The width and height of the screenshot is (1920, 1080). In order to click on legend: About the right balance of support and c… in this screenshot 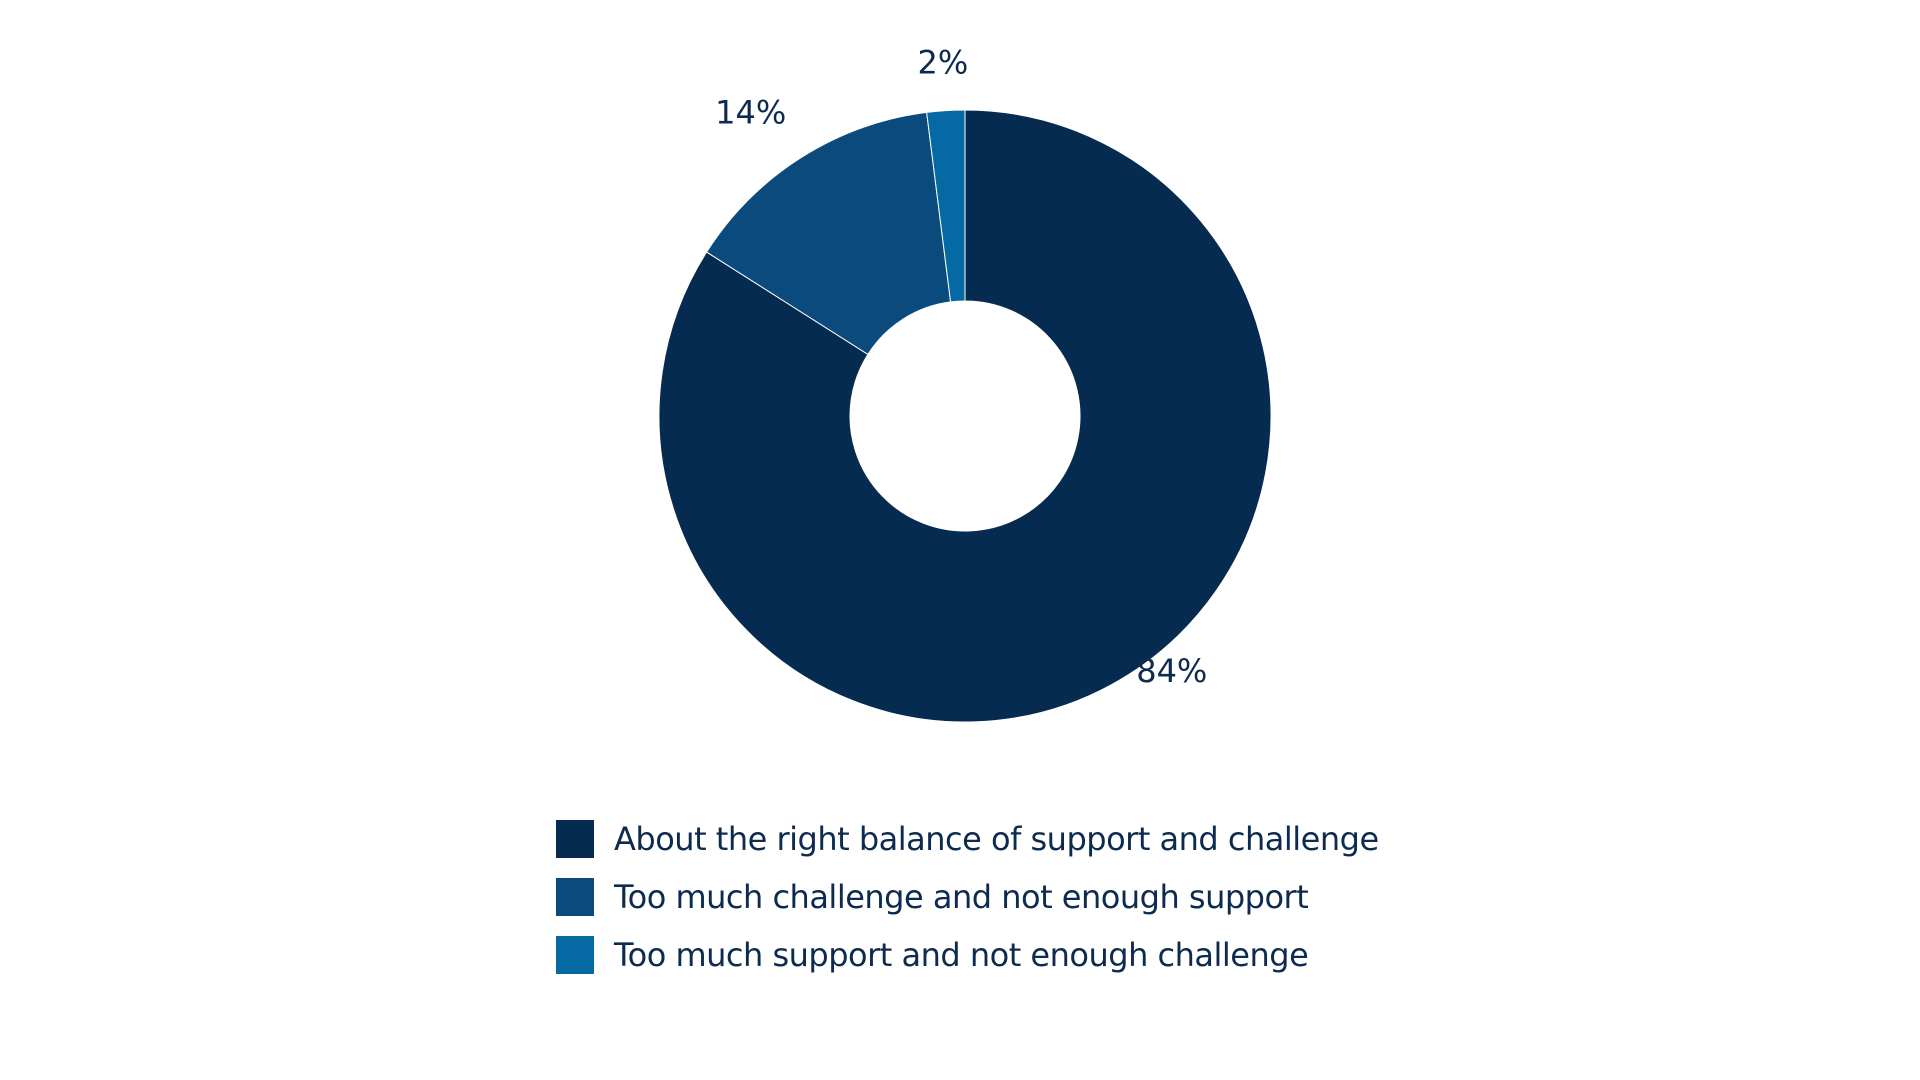, I will do `click(967, 907)`.